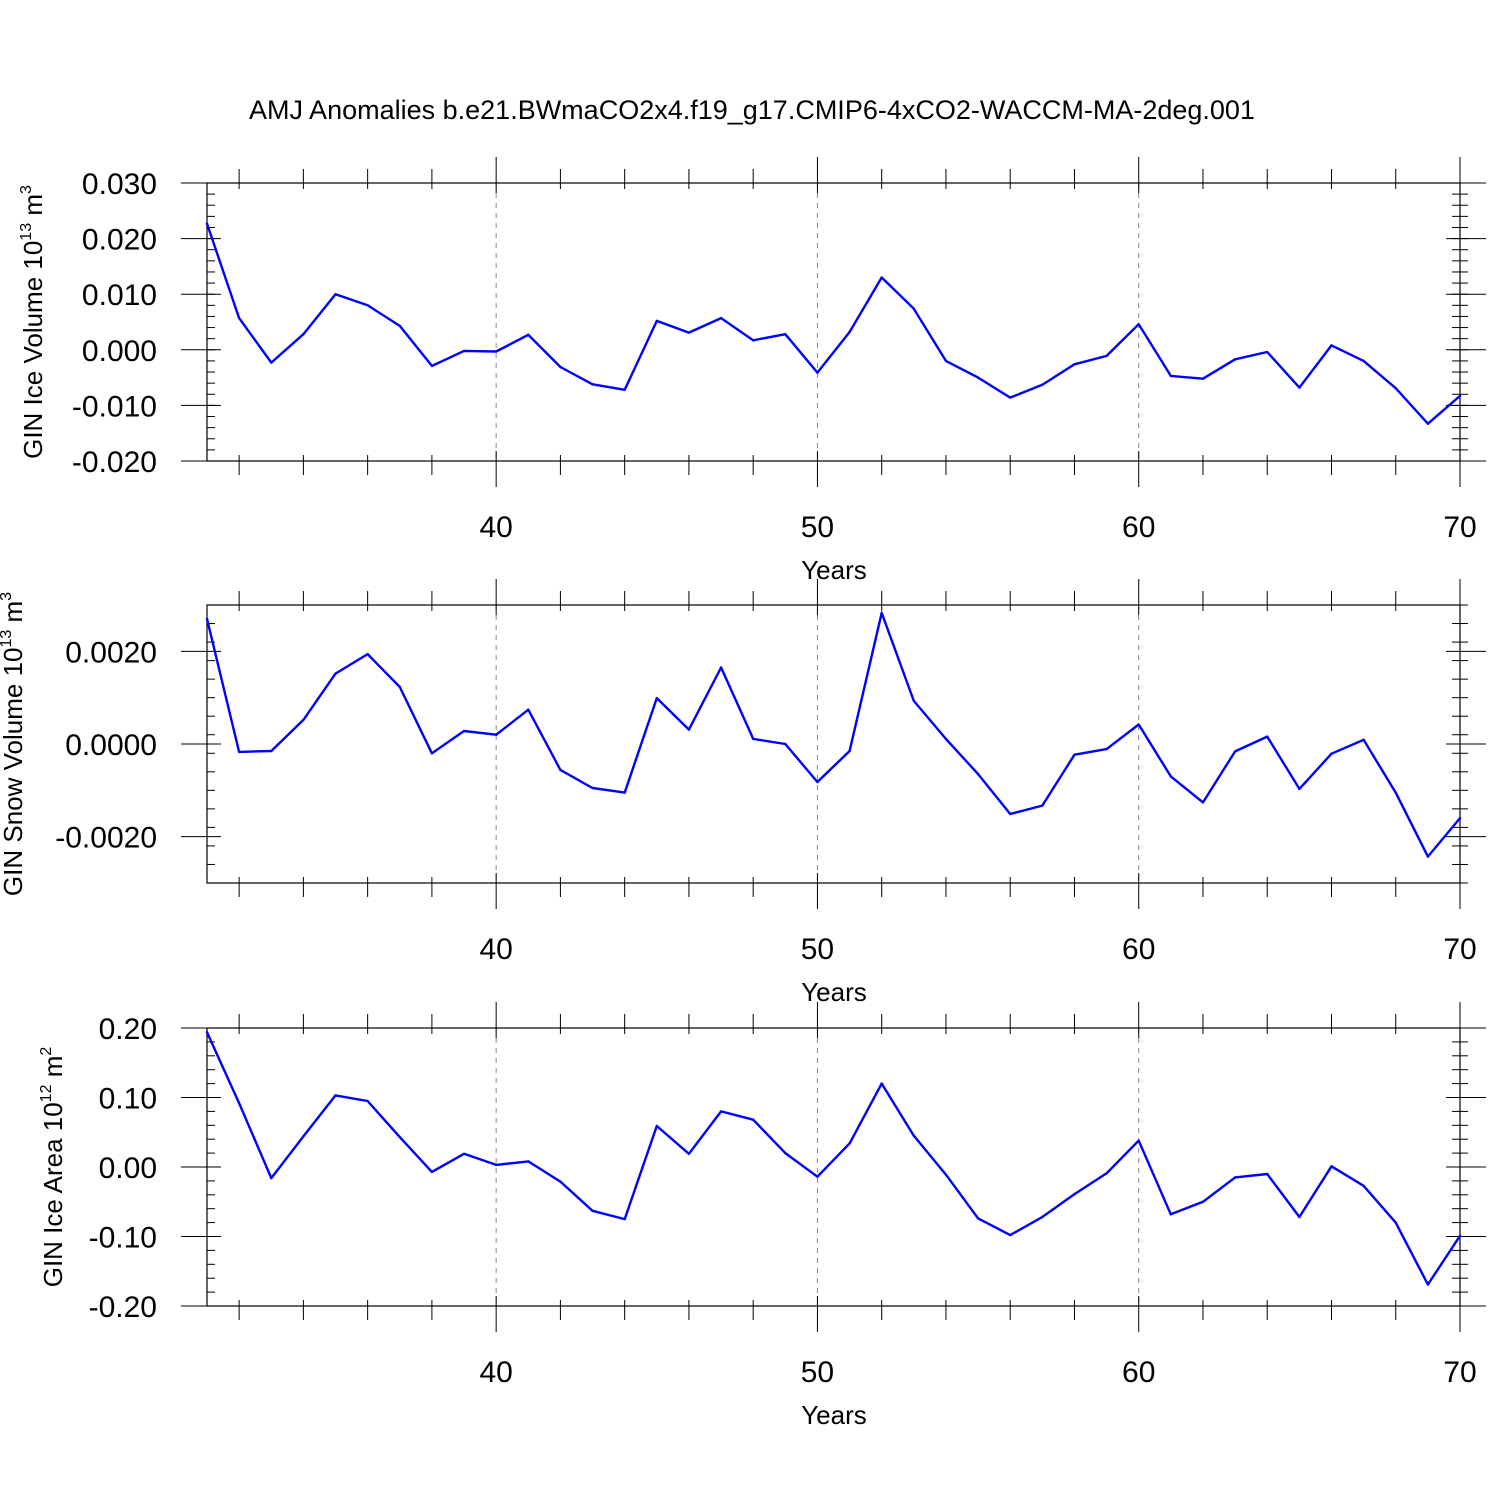  I want to click on y-axis-label-middle: m, so click(53, 1070).